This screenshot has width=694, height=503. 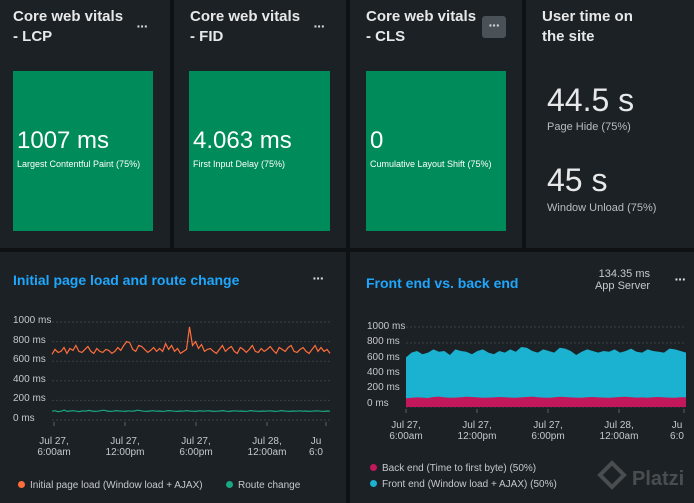 What do you see at coordinates (63, 140) in the screenshot?
I see `lcp-value: 1007 ms` at bounding box center [63, 140].